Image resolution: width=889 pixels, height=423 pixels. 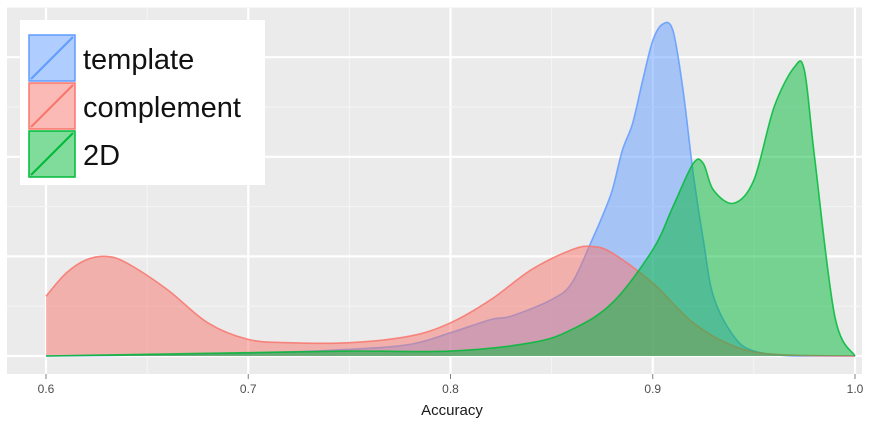 What do you see at coordinates (138, 60) in the screenshot?
I see `legend-label-template: template` at bounding box center [138, 60].